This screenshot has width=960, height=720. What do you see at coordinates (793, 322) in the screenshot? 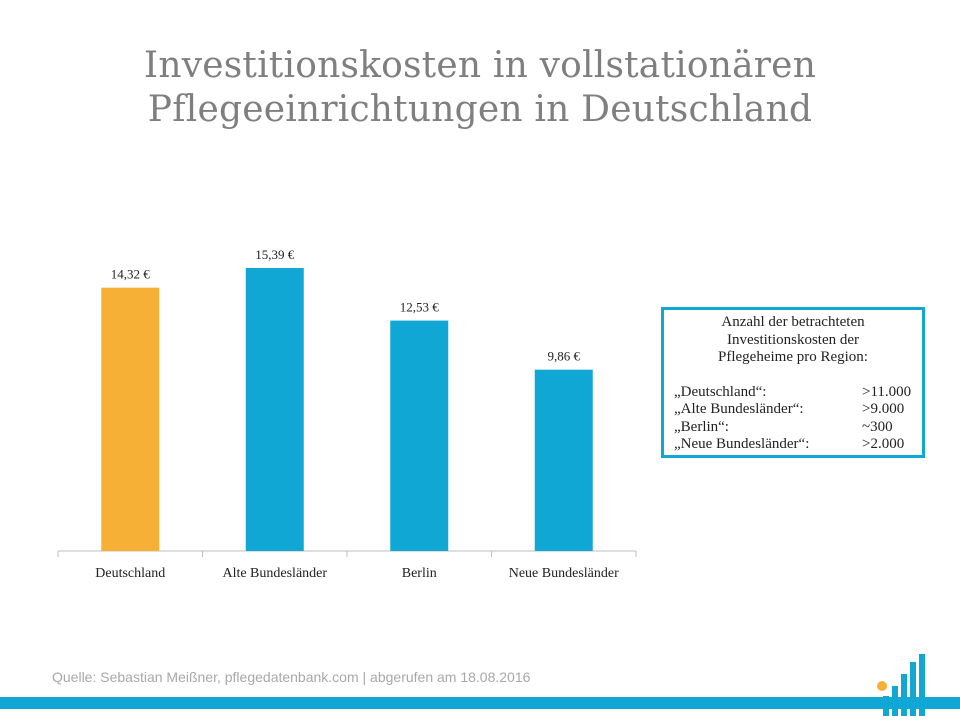
I see `info-heading-line: Anzahl der betrachteten` at bounding box center [793, 322].